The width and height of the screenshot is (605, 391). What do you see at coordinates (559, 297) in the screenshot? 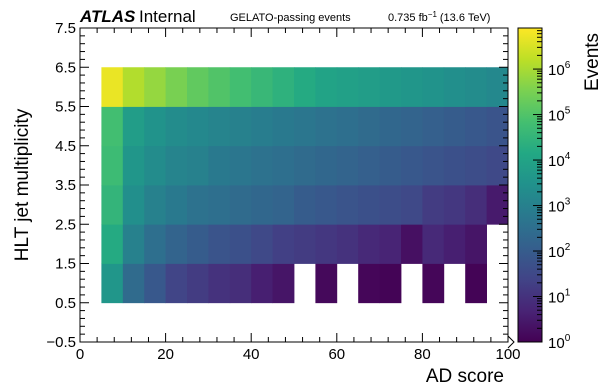
I see `colorbar-tick-label: 10¹` at bounding box center [559, 297].